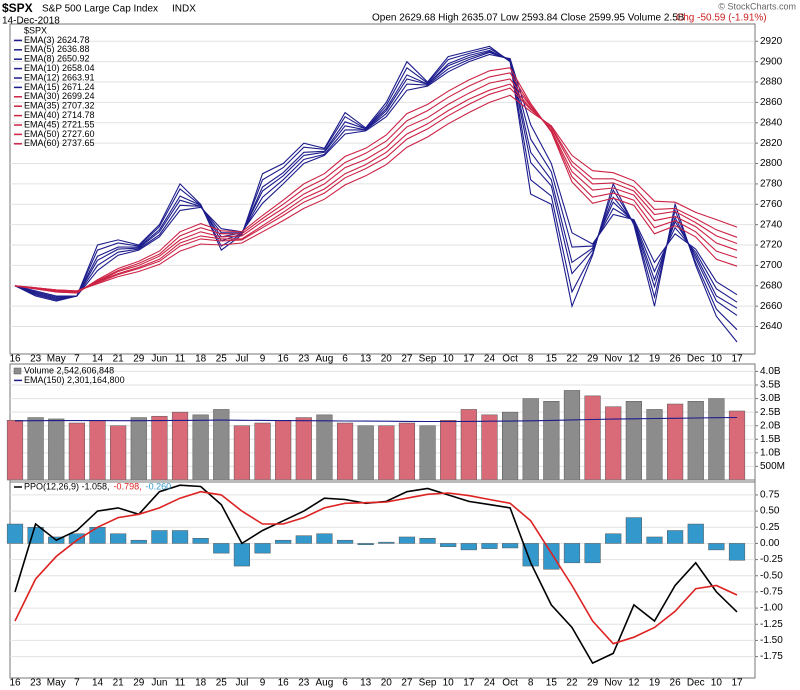 Image resolution: width=800 pixels, height=690 pixels. What do you see at coordinates (242, 359) in the screenshot?
I see `x-tick-label: Jul` at bounding box center [242, 359].